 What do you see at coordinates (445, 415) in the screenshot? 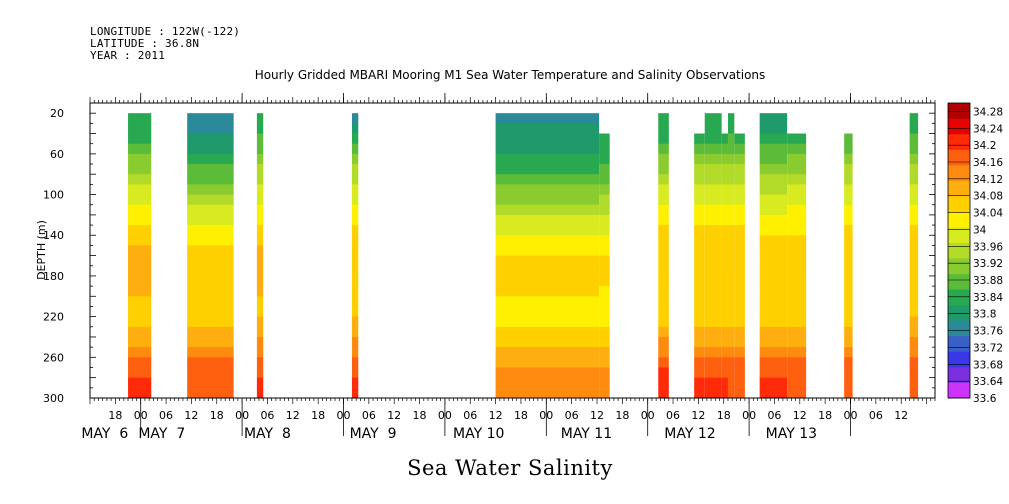
I see `x-hour-tick-label: 00` at bounding box center [445, 415].